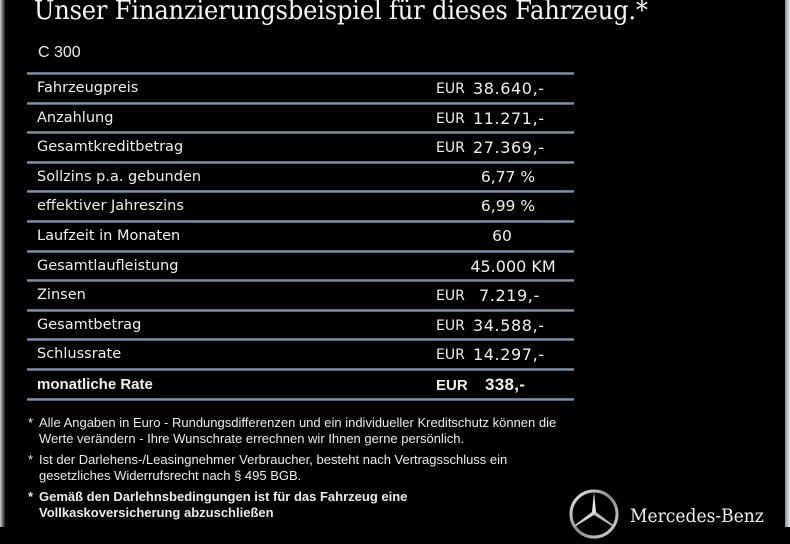 This screenshot has width=790, height=544. What do you see at coordinates (2, 263) in the screenshot?
I see `left-frame-edge` at bounding box center [2, 263].